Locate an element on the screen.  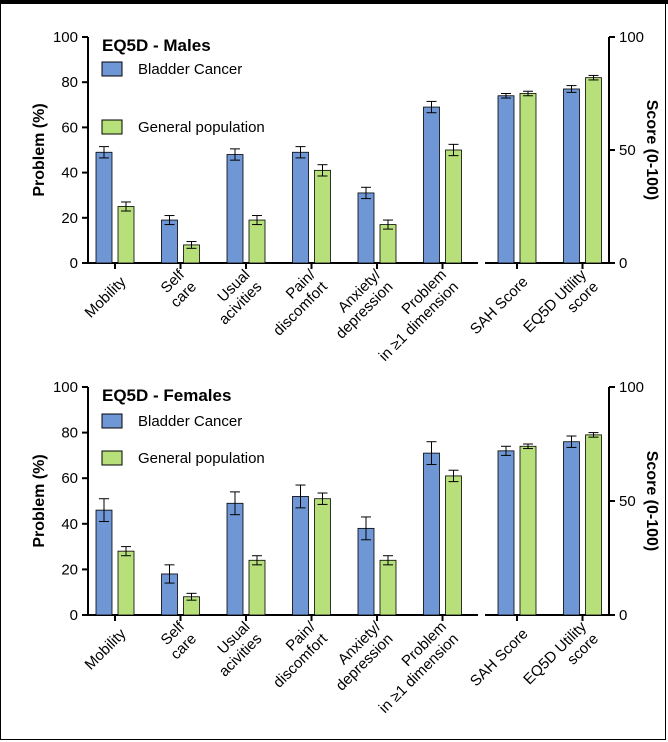
figure-top-border is located at coordinates (334, 2).